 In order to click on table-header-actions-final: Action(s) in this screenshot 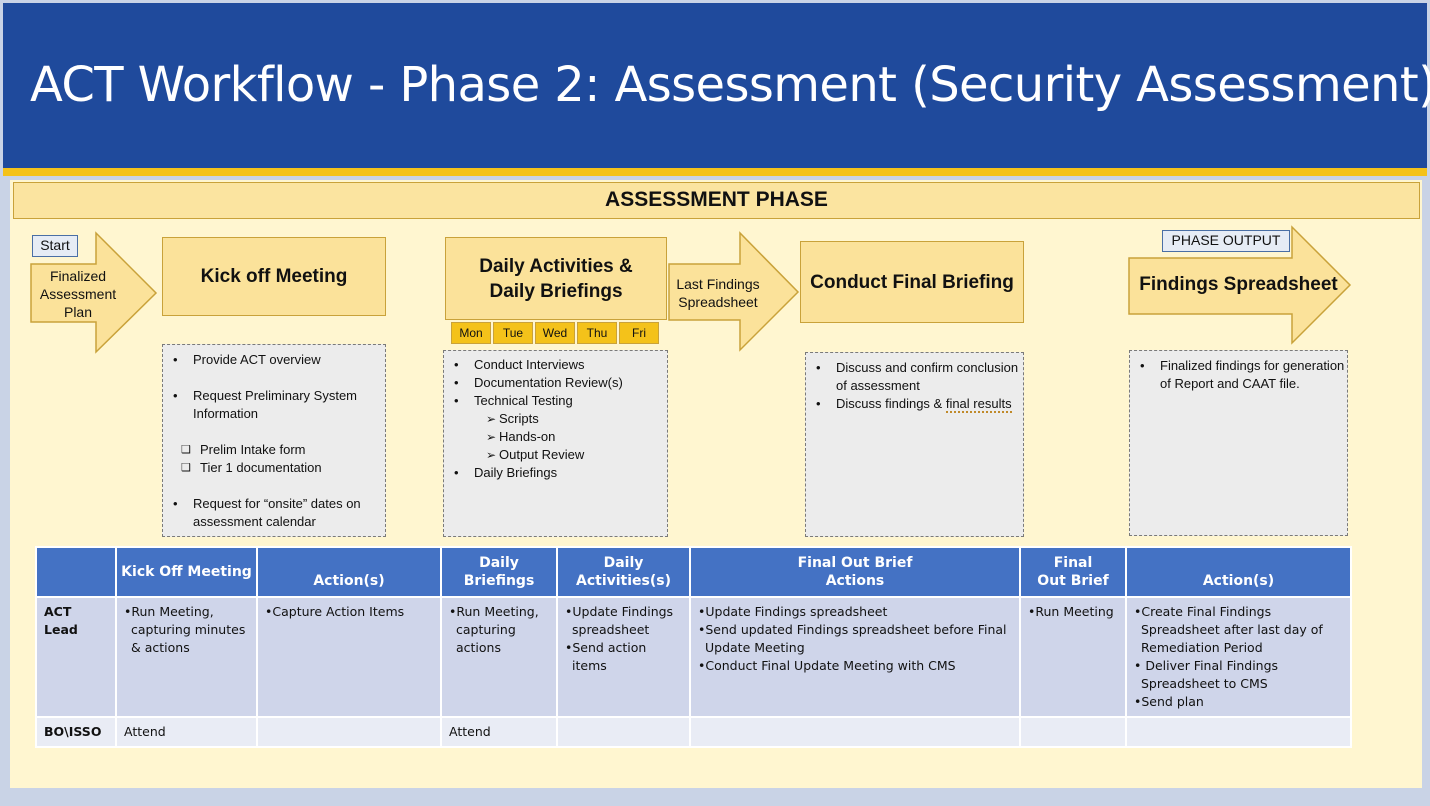, I will do `click(1238, 572)`.